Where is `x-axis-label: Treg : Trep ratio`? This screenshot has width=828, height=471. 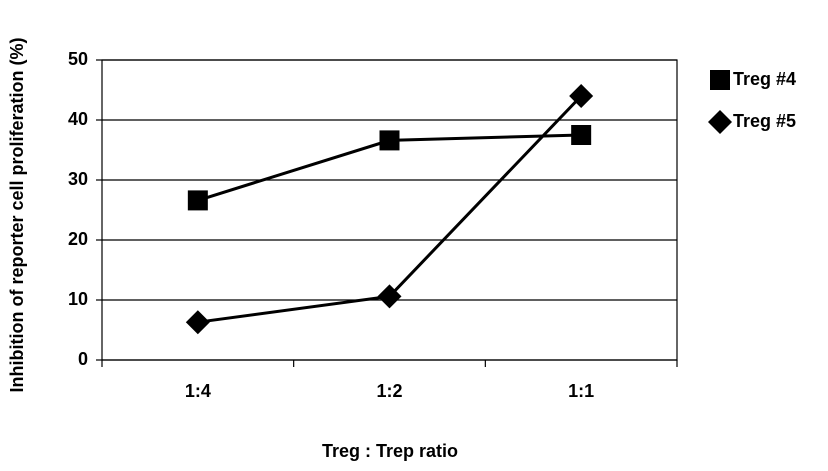 x-axis-label: Treg : Trep ratio is located at coordinates (390, 451).